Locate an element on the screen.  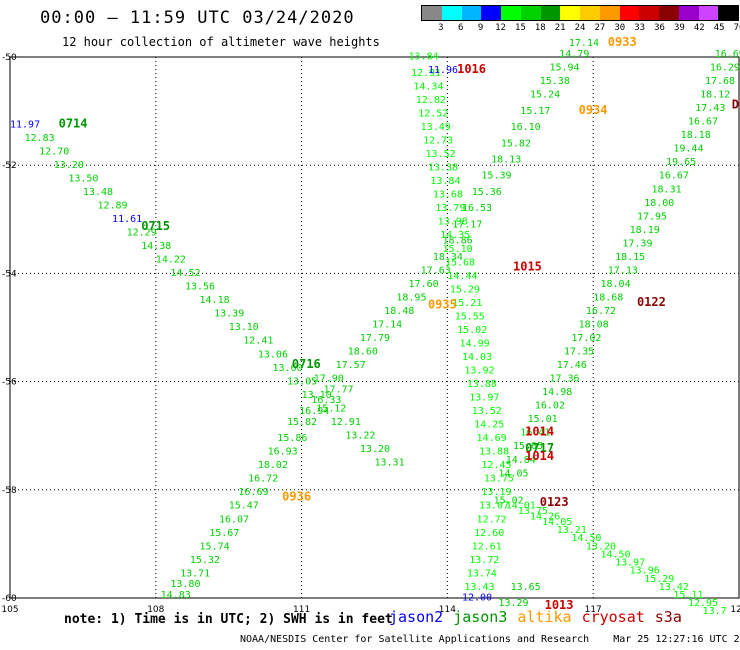
data-point: 18.60 is located at coordinates (363, 352).